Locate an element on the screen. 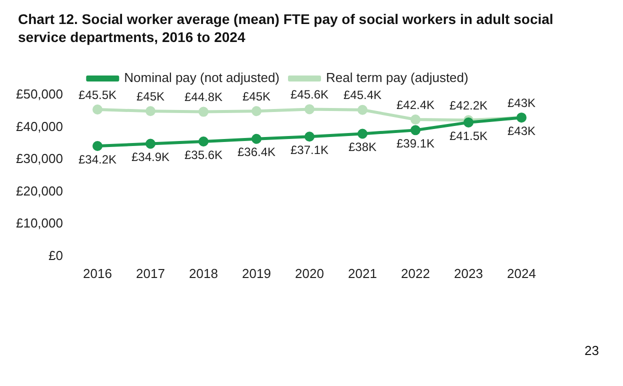 Image resolution: width=623 pixels, height=386 pixels. x-tick-label: 2019 is located at coordinates (256, 273).